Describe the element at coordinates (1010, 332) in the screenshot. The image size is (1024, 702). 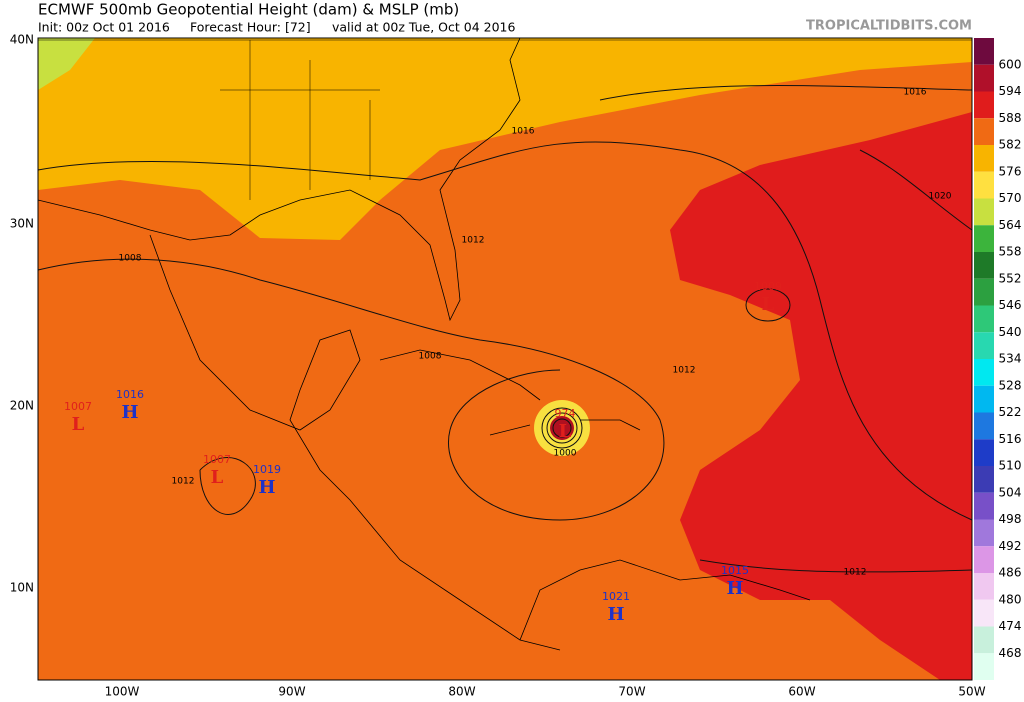
I see `colorbar-label: 540` at that location.